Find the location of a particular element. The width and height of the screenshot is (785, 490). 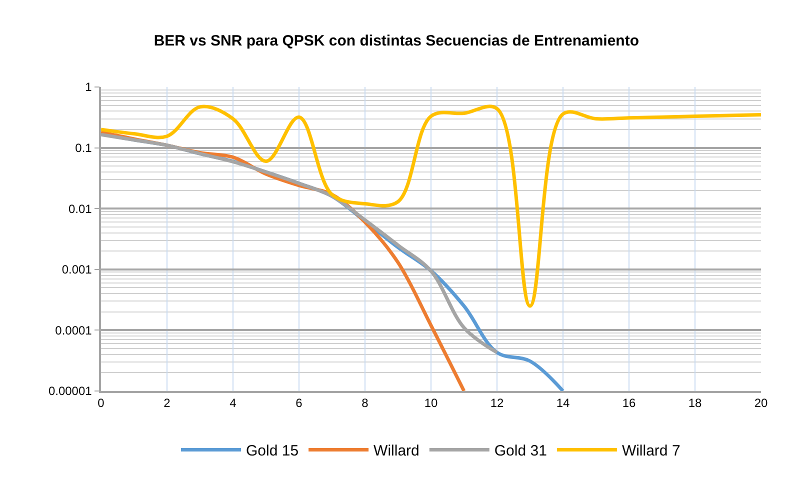

legend-label: Willard is located at coordinates (397, 451).